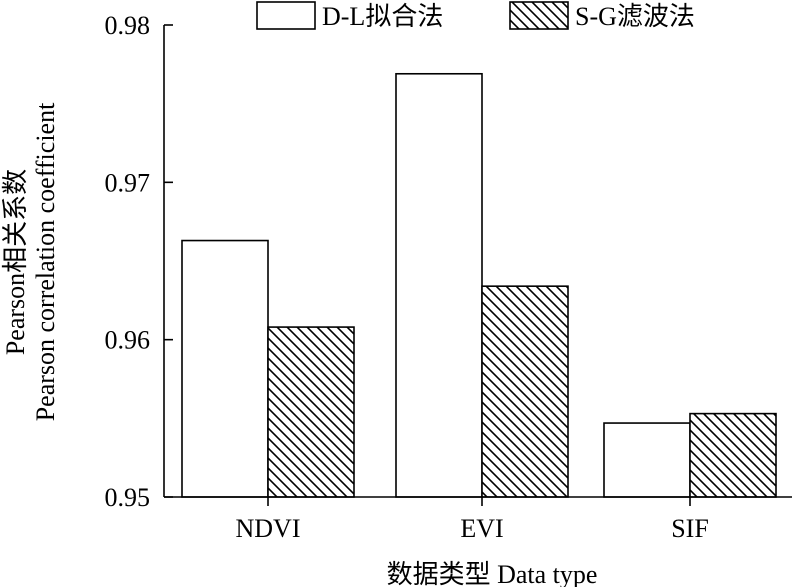 Image resolution: width=800 pixels, height=587 pixels. What do you see at coordinates (128, 25) in the screenshot?
I see `y-tick-label: 0.98` at bounding box center [128, 25].